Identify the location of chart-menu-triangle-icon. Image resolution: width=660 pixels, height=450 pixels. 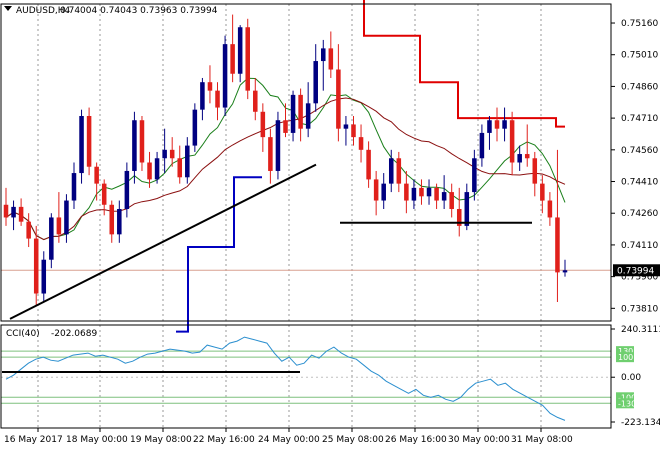
(8, 8).